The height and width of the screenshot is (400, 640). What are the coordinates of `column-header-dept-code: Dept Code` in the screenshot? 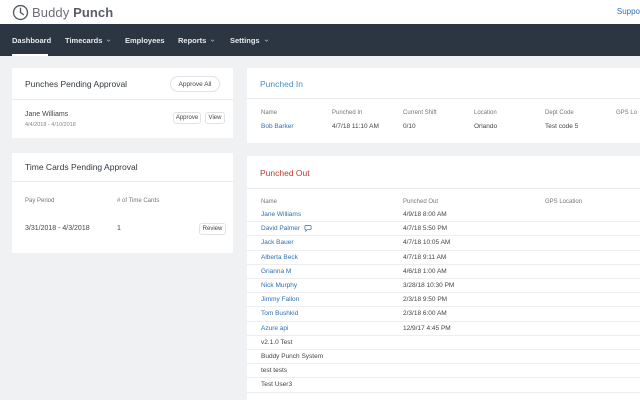 It's located at (559, 113).